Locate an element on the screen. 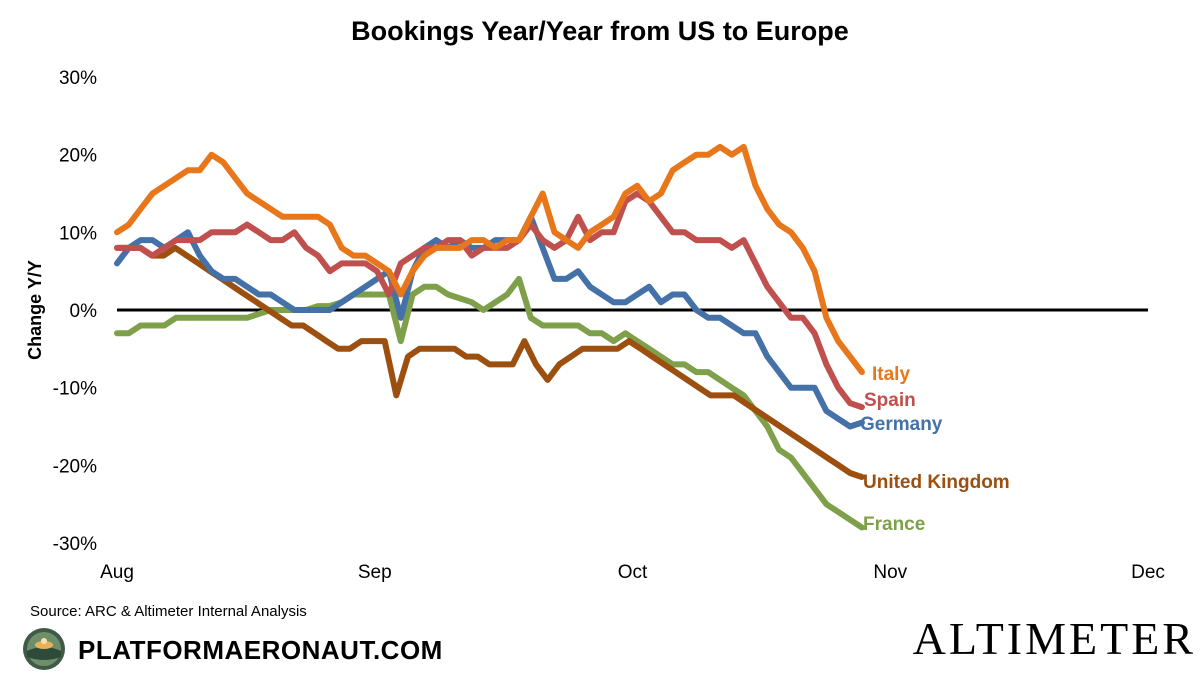 The image size is (1200, 676). y-axis-ticks: 30% 20% 10% 0% -10% -20% -30% is located at coordinates (75, 311).